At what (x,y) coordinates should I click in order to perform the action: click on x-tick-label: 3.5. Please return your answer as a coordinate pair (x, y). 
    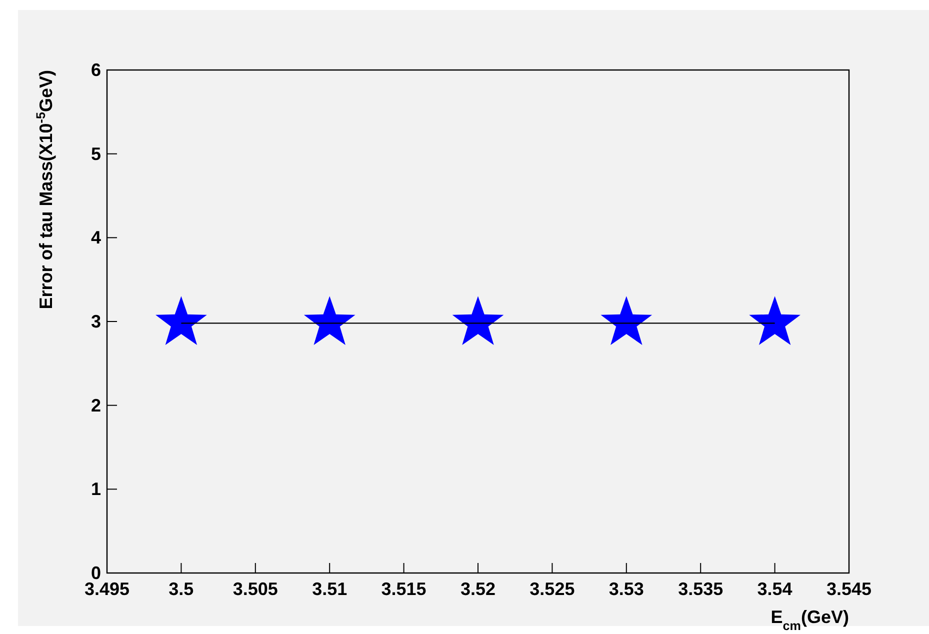
    Looking at the image, I should click on (181, 589).